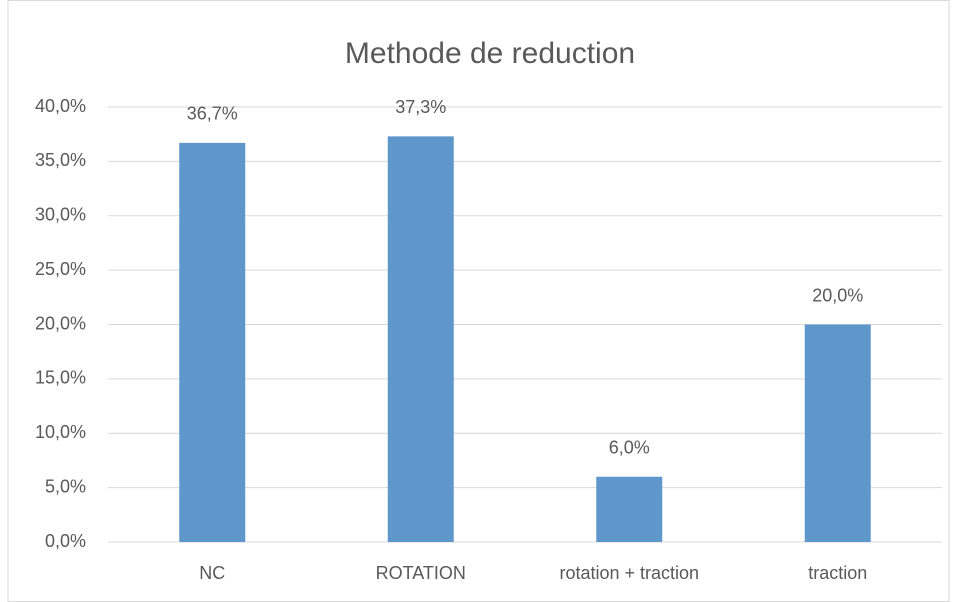  What do you see at coordinates (490, 53) in the screenshot?
I see `chart-title: Methode de reduction` at bounding box center [490, 53].